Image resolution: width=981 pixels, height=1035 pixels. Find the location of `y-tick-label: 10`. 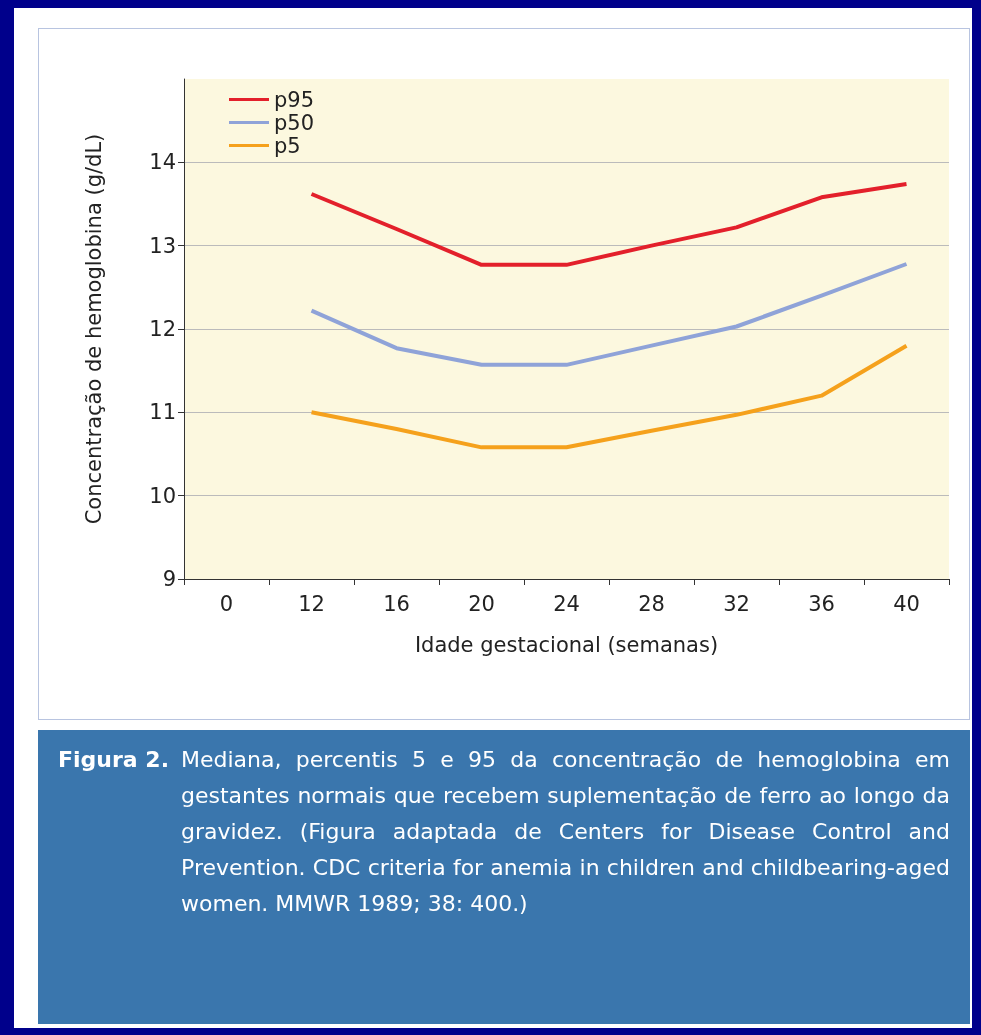

y-tick-label: 10 is located at coordinates (162, 495).